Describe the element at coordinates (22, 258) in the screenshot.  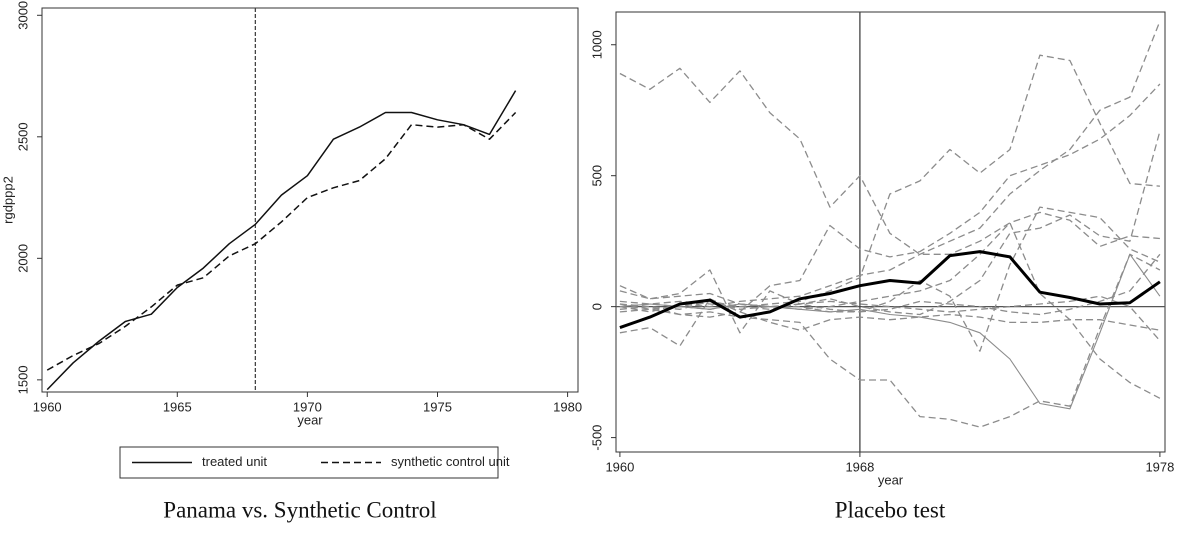
I see `y-tick-label: 2000` at that location.